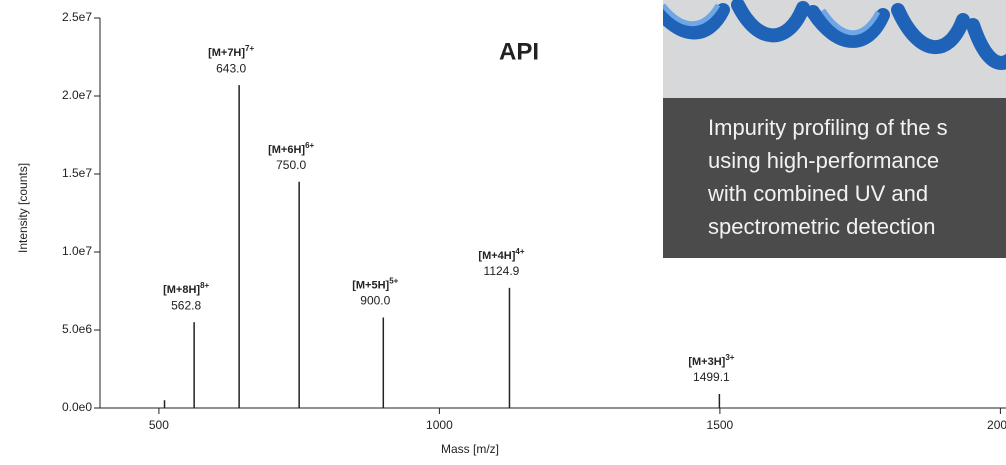 This screenshot has height=465, width=1006. I want to click on y-axis-label: Intensity [counts], so click(23, 208).